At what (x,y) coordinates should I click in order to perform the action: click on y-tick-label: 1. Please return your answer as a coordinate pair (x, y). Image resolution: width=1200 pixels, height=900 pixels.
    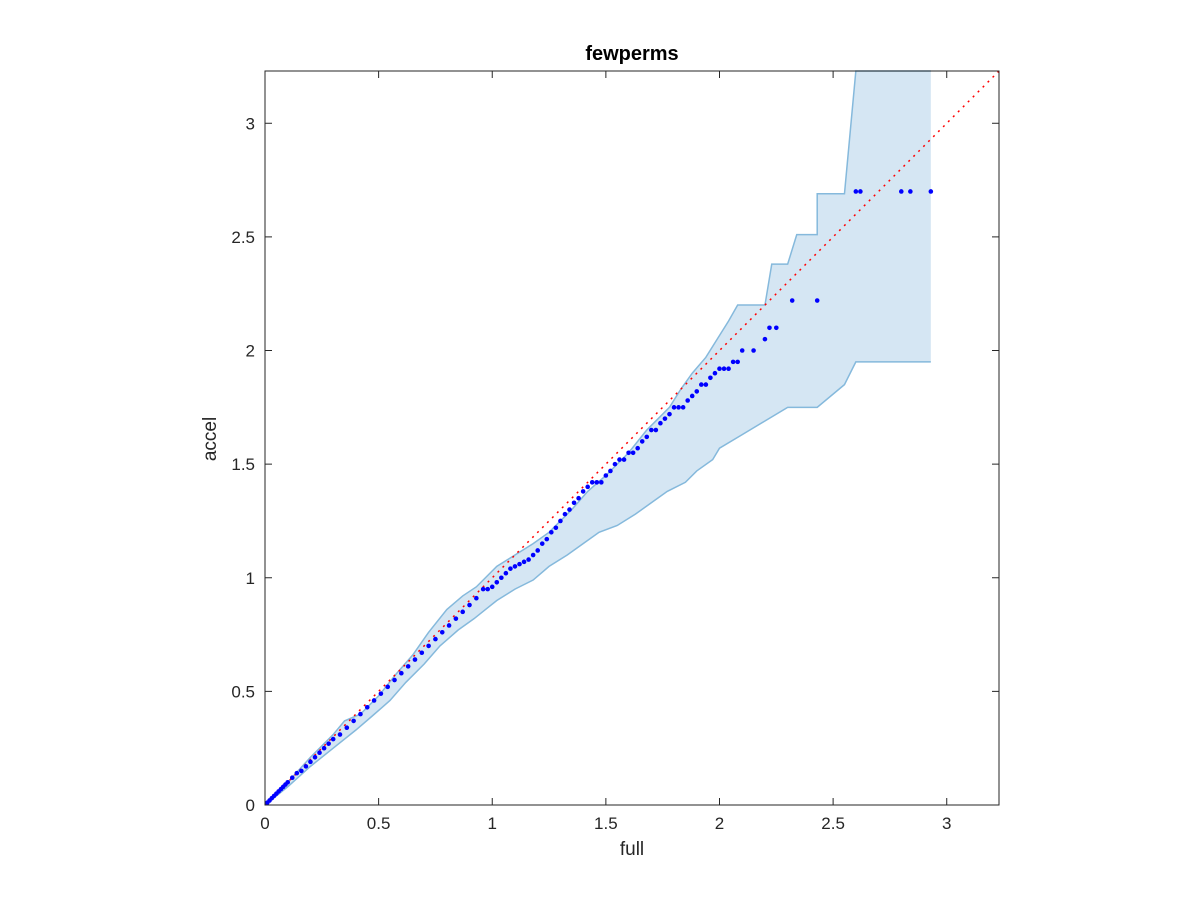
    Looking at the image, I should click on (250, 578).